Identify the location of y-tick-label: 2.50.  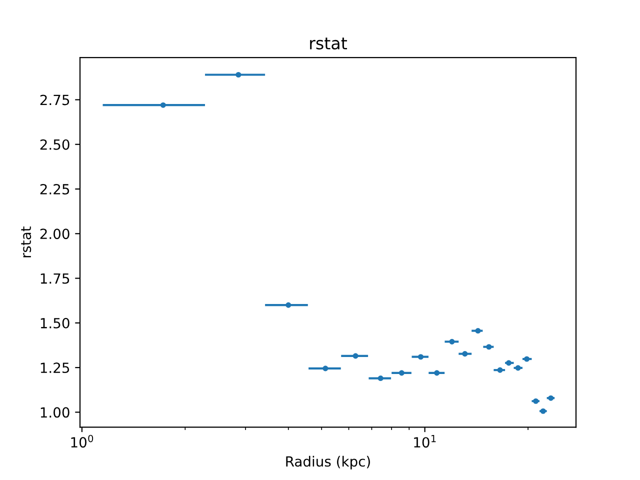
(55, 144).